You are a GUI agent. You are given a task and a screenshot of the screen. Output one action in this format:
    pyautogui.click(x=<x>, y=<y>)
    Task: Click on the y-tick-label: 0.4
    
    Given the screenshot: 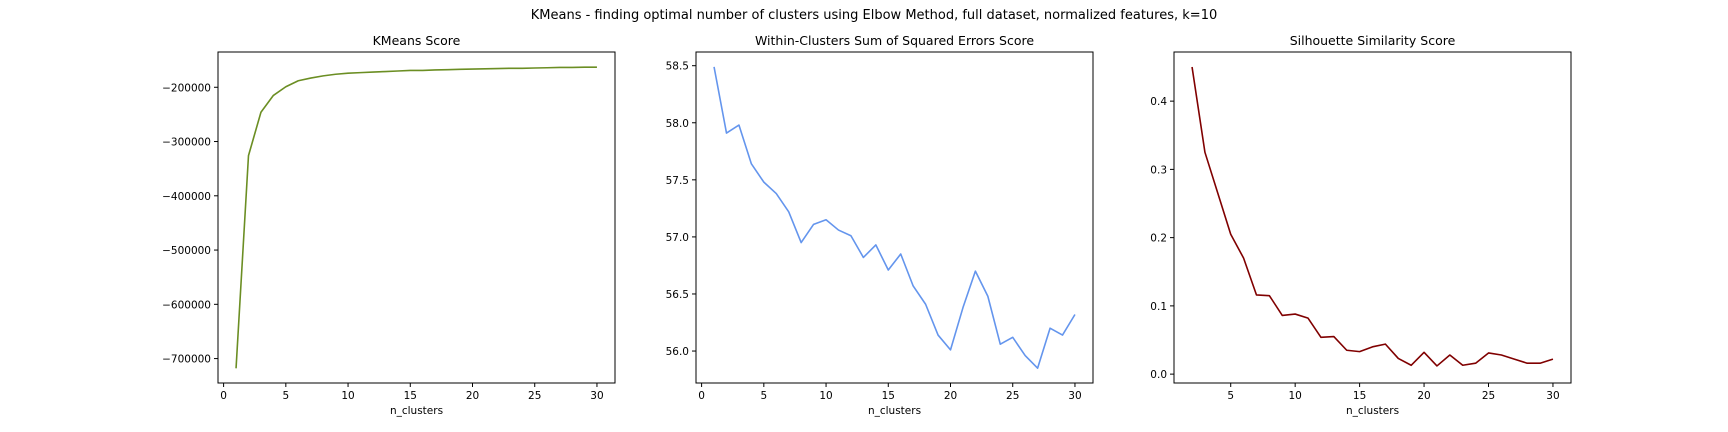 What is the action you would take?
    pyautogui.click(x=1158, y=102)
    